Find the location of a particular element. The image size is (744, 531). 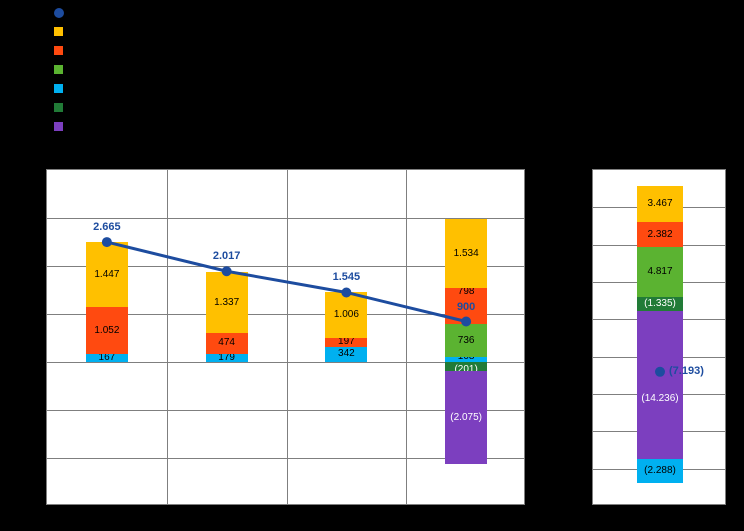

legend-item-series-green is located at coordinates (62, 69).